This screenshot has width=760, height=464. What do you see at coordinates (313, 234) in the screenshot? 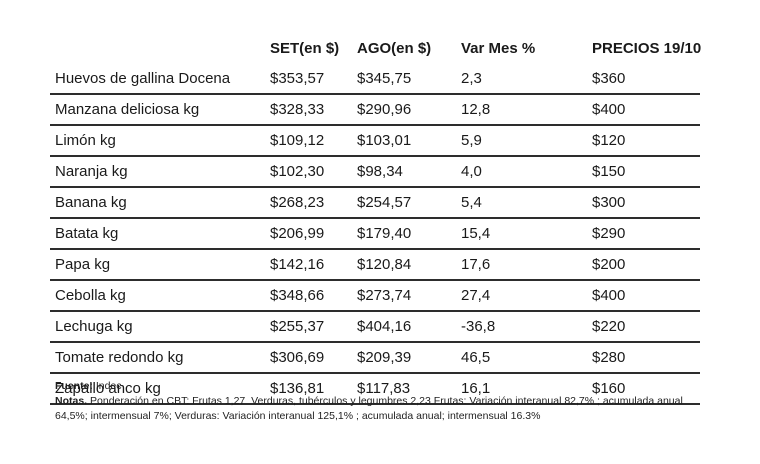
I see `value-cell: $206,99` at bounding box center [313, 234].